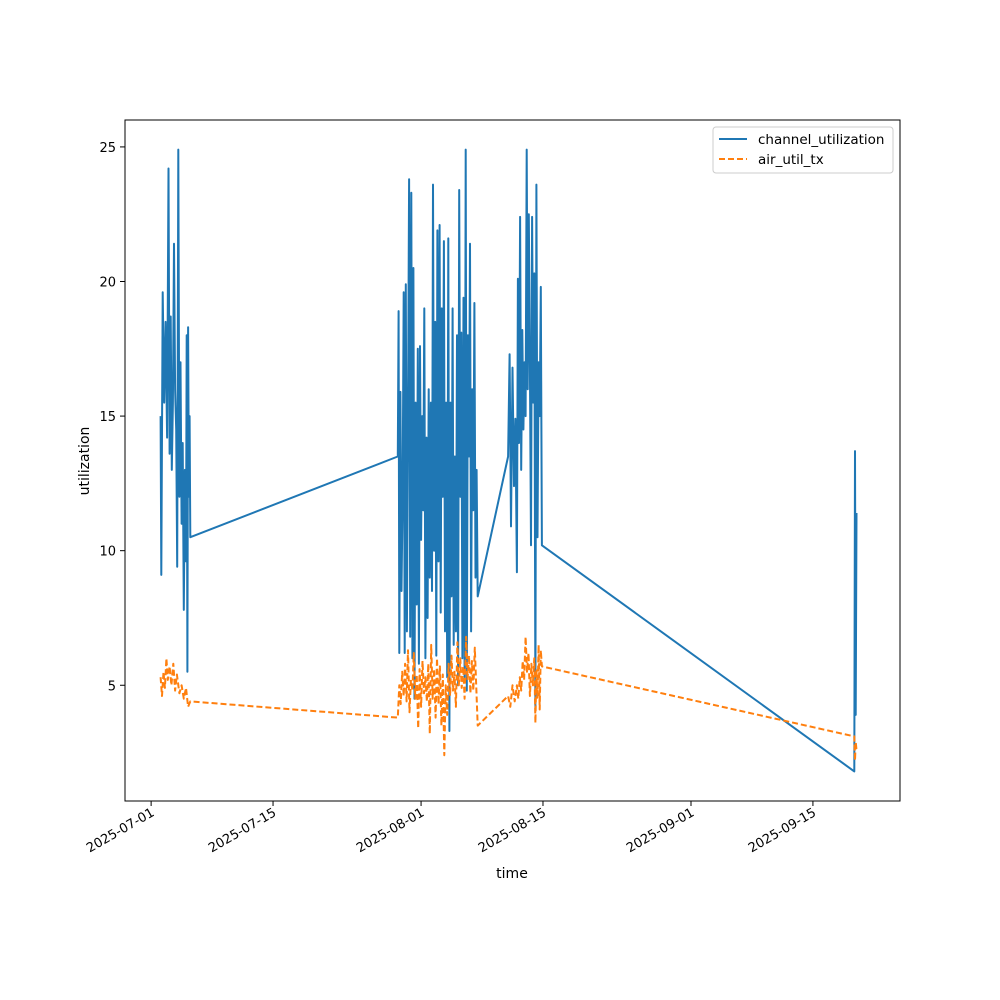 This screenshot has height=1000, width=1000. Describe the element at coordinates (107, 148) in the screenshot. I see `y-tick-label: 25` at that location.